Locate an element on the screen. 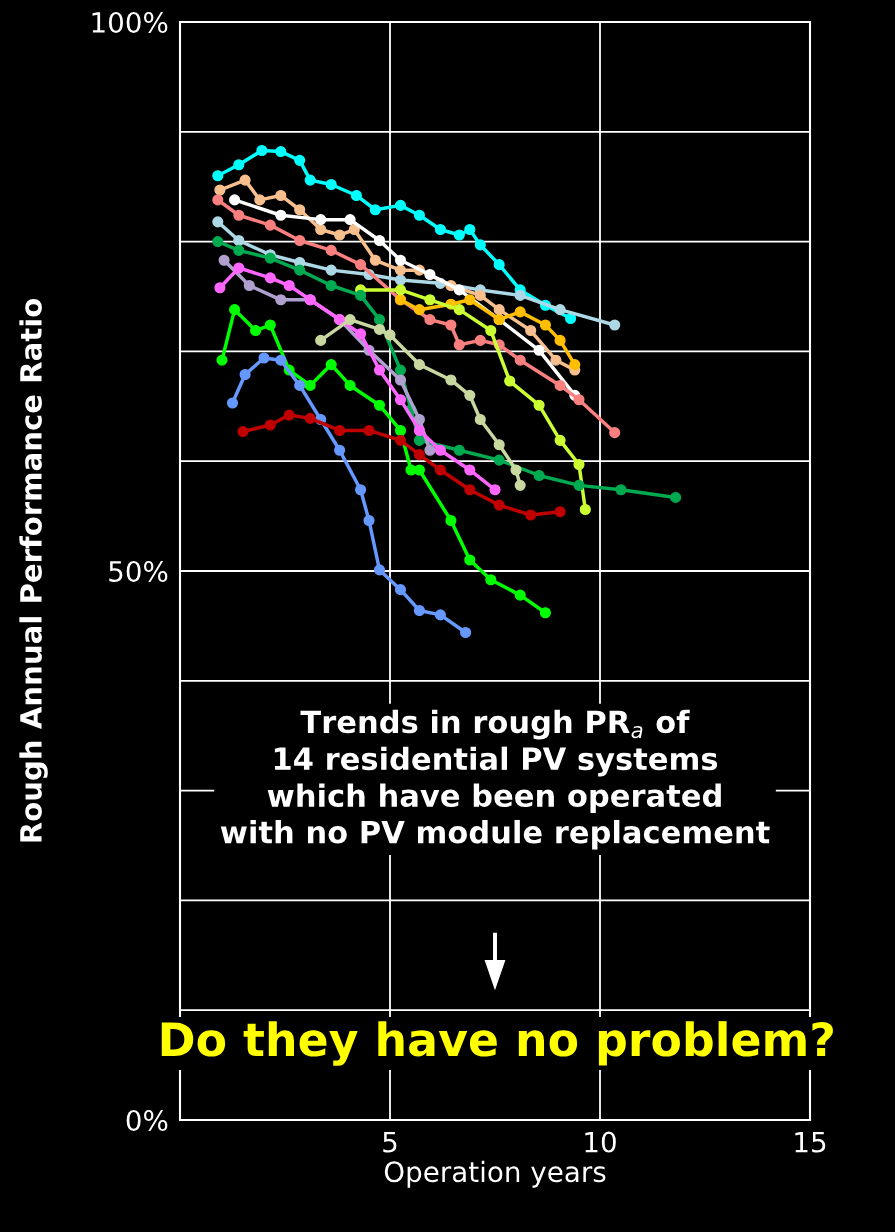 Image resolution: width=895 pixels, height=1232 pixels. y-axis-title: Rough Annual Performance Ratio is located at coordinates (33, 570).